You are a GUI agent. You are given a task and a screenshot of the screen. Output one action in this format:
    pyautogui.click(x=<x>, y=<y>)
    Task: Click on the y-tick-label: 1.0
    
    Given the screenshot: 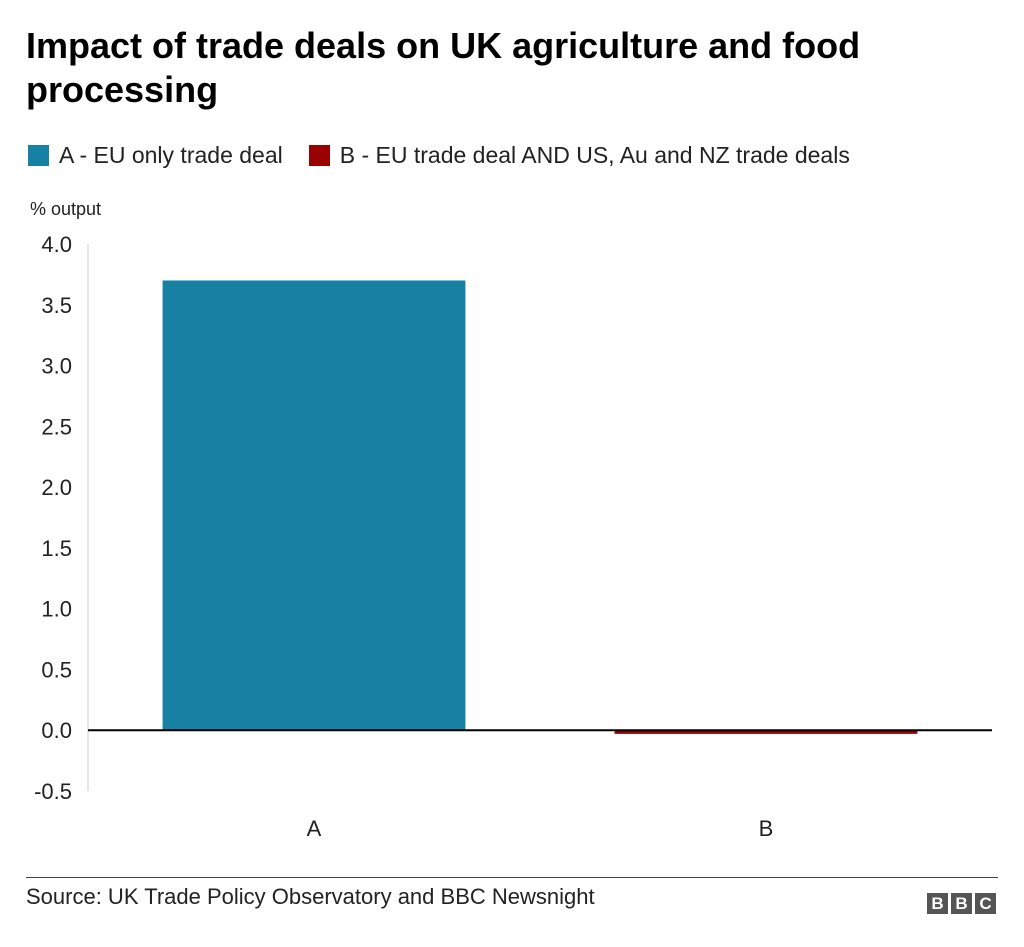 What is the action you would take?
    pyautogui.click(x=56, y=609)
    